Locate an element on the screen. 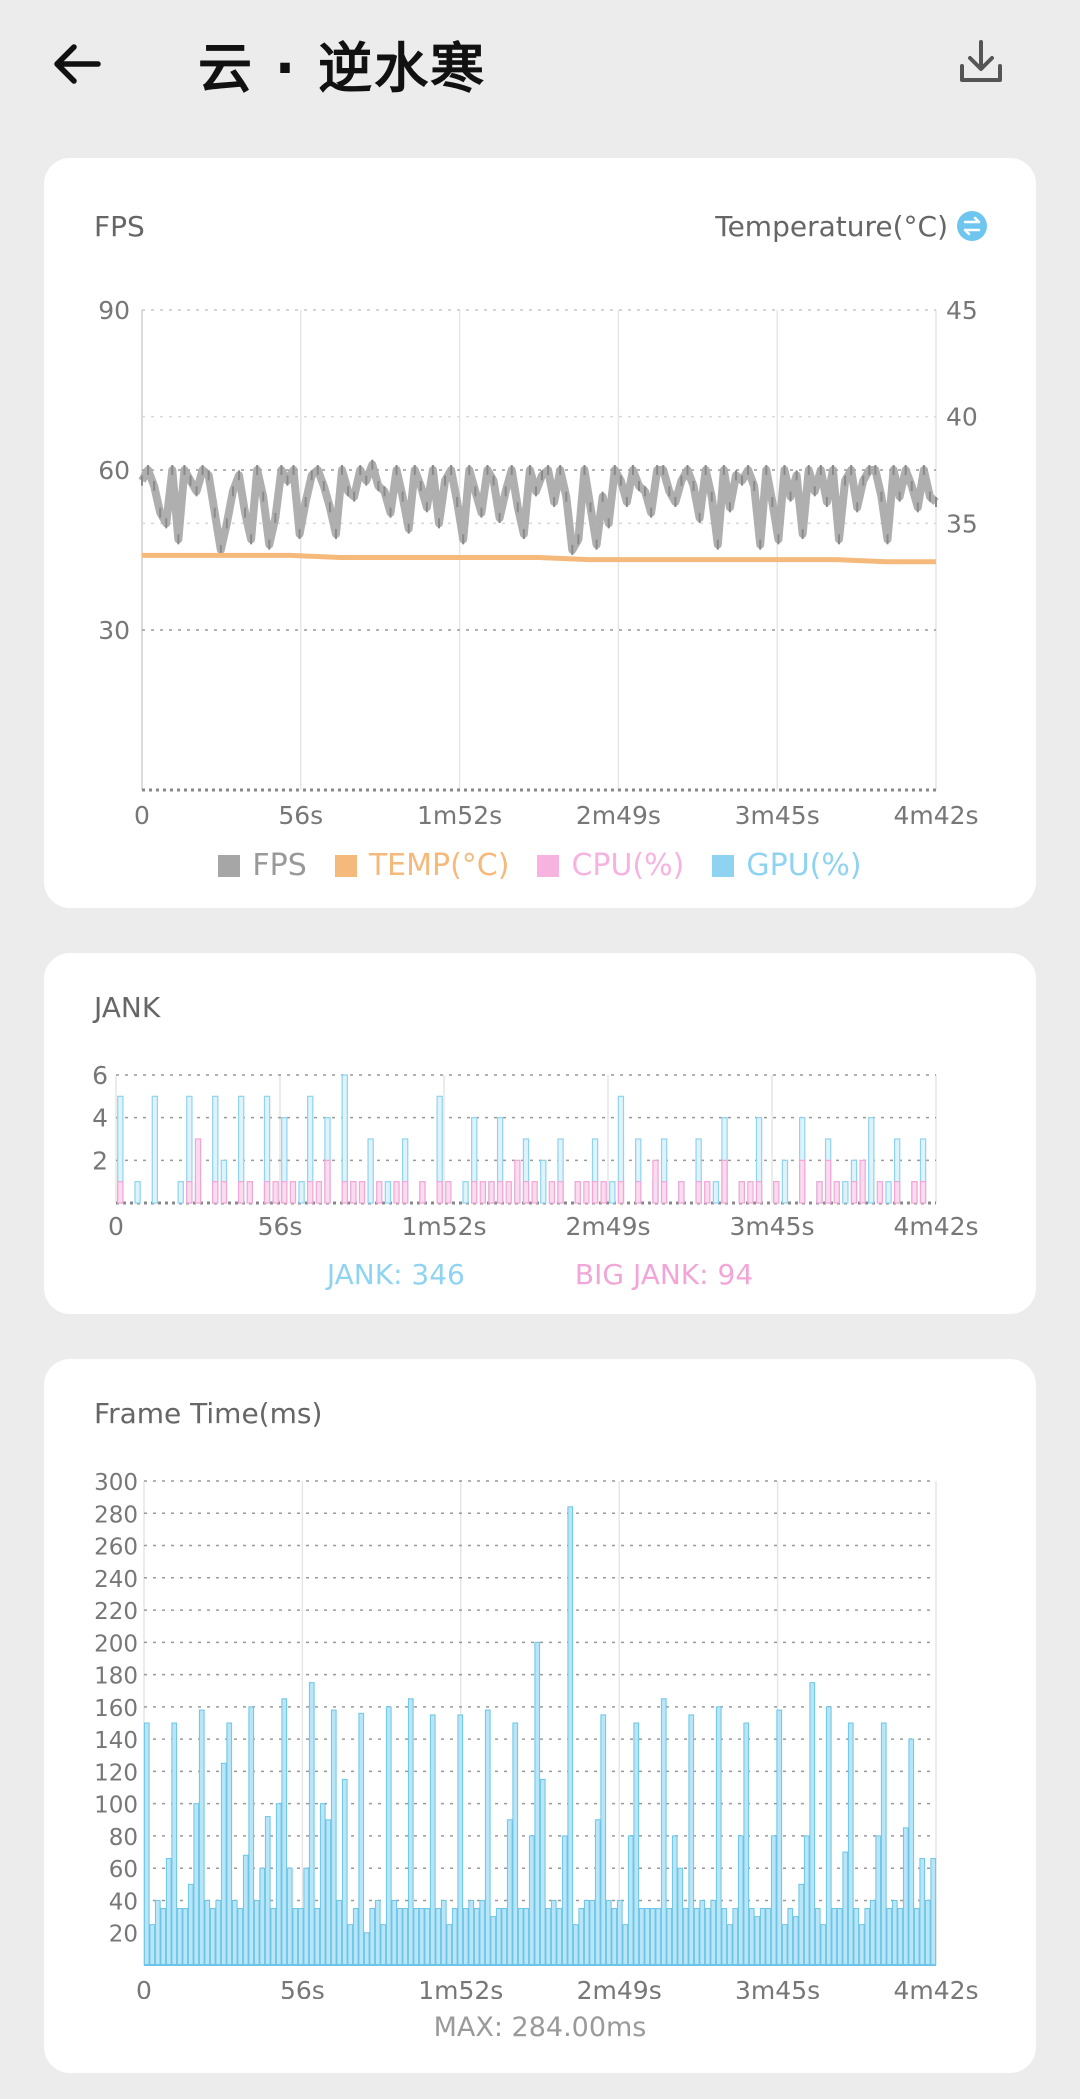 Image resolution: width=1080 pixels, height=2099 pixels. ft-y-tick-label: 200 is located at coordinates (116, 1644).